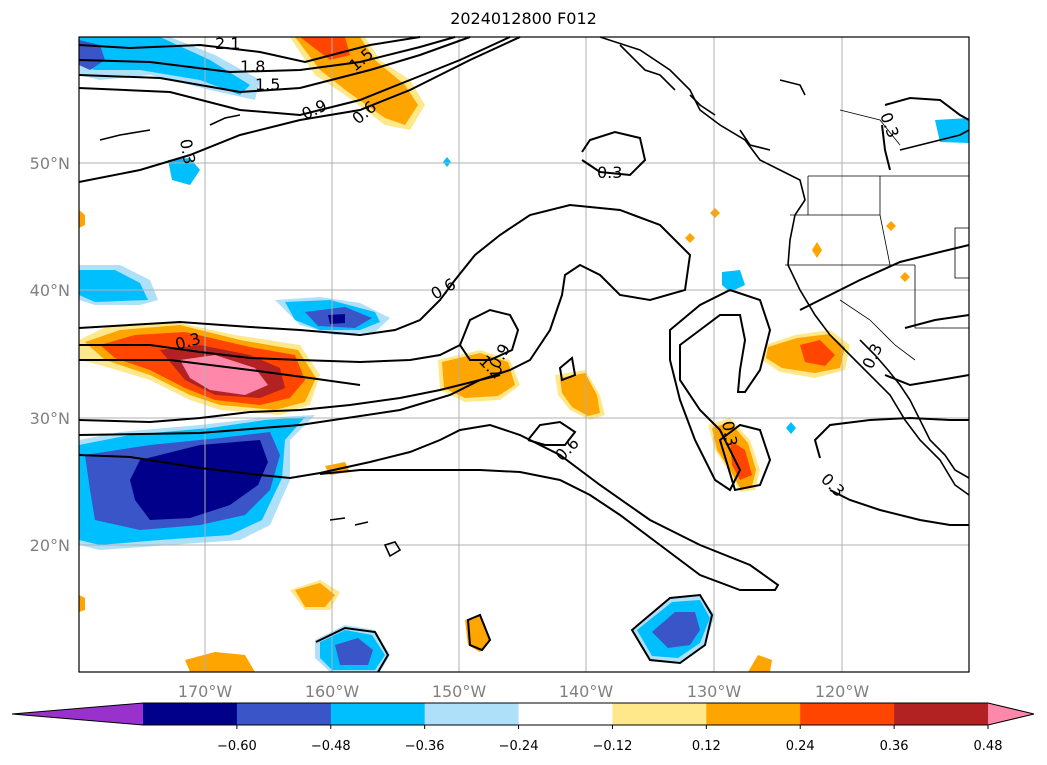 Image resolution: width=1047 pixels, height=765 pixels. Describe the element at coordinates (586, 691) in the screenshot. I see `lon-label-140w: 140°W` at that location.